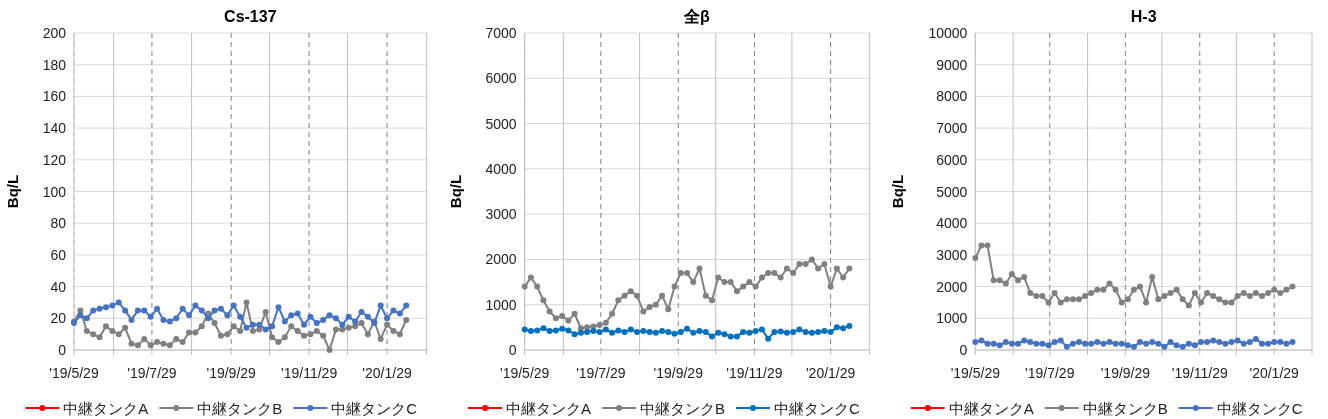  Describe the element at coordinates (1050, 373) in the screenshot. I see `x-tick-label: '19/7/29` at that location.